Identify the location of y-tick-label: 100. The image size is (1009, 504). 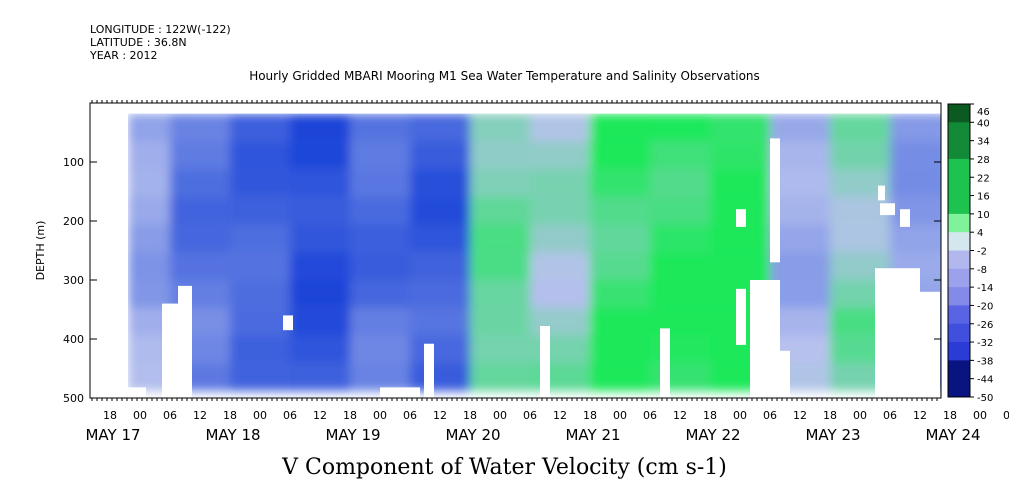
(73, 162).